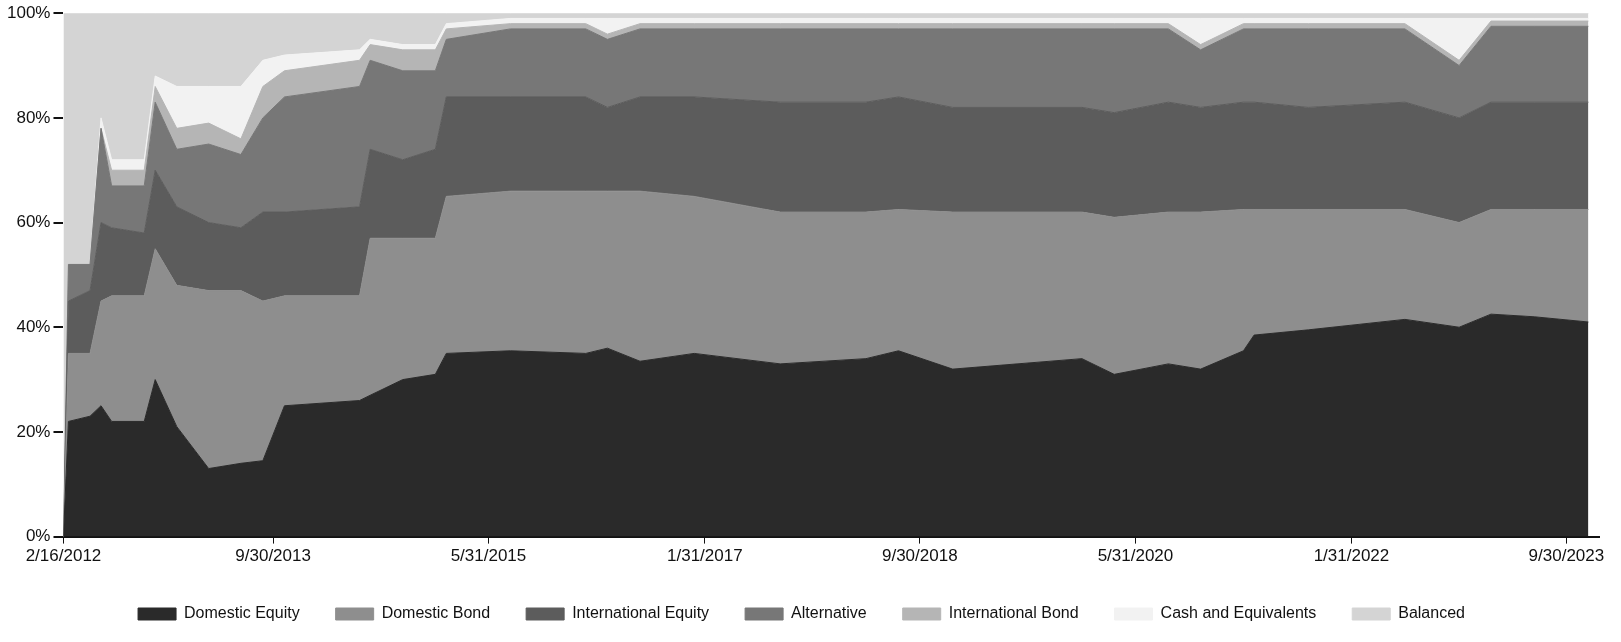 The image size is (1621, 642). I want to click on x-tick-label: 1/31/2022, so click(1351, 556).